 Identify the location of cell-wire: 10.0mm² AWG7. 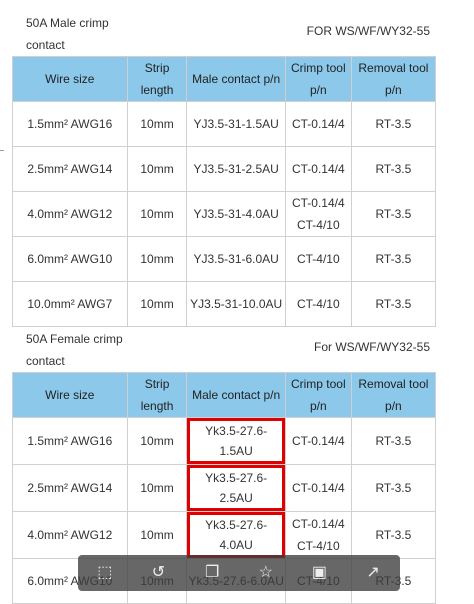
(70, 304).